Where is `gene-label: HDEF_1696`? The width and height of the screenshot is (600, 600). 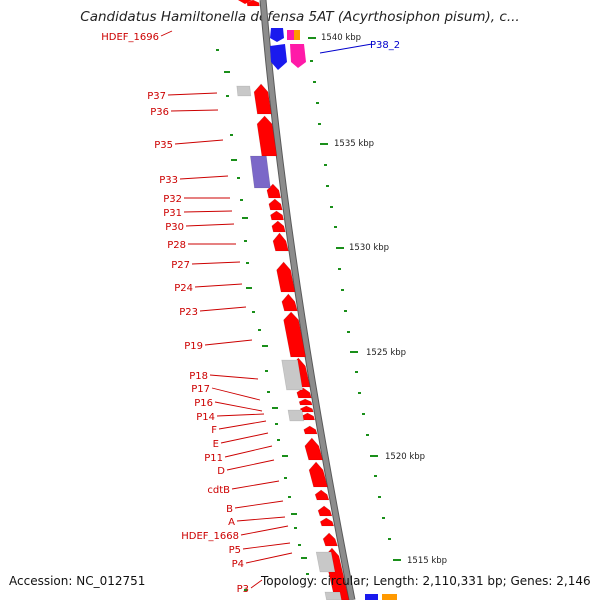
gene-label: HDEF_1696 is located at coordinates (130, 37).